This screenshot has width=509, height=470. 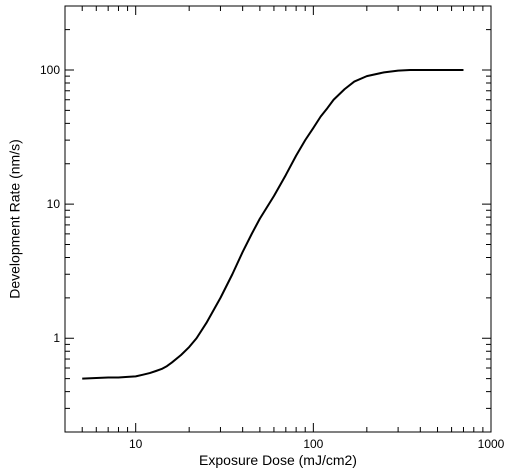 I want to click on x-tick-label: 1000, so click(x=491, y=444).